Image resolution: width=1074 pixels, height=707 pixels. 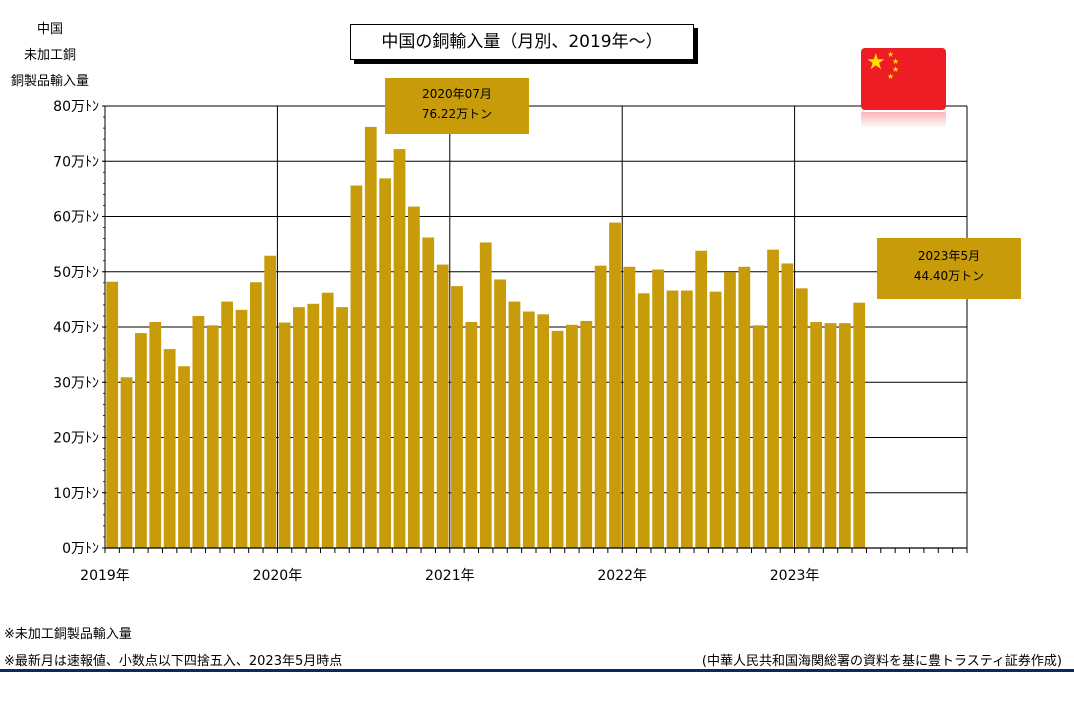 I want to click on callout-latest-value: 44.40万トン, so click(x=949, y=276).